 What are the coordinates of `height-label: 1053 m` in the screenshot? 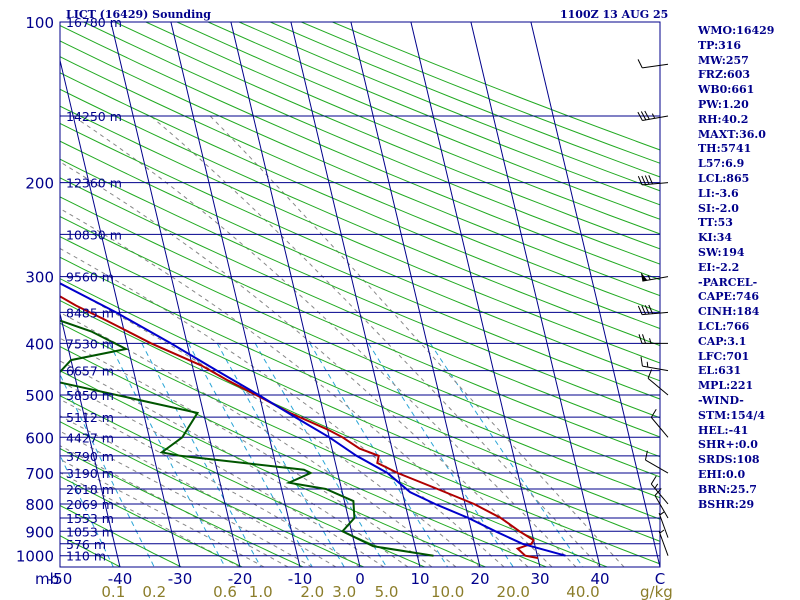 It's located at (90, 531).